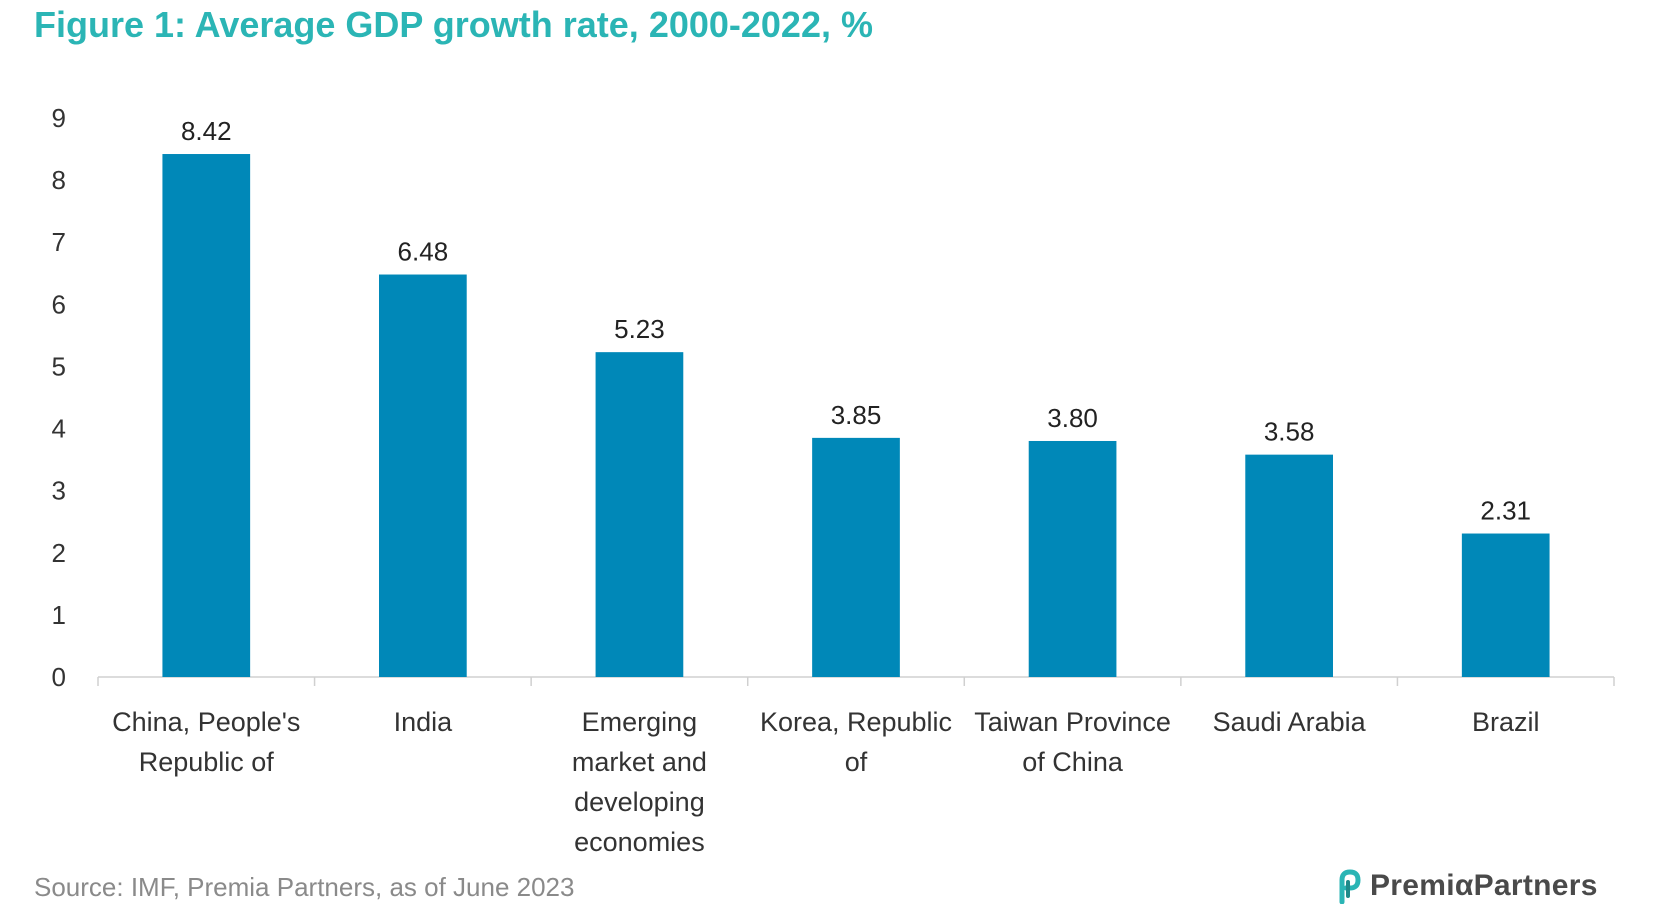  Describe the element at coordinates (1073, 762) in the screenshot. I see `category-label-line: of China` at that location.